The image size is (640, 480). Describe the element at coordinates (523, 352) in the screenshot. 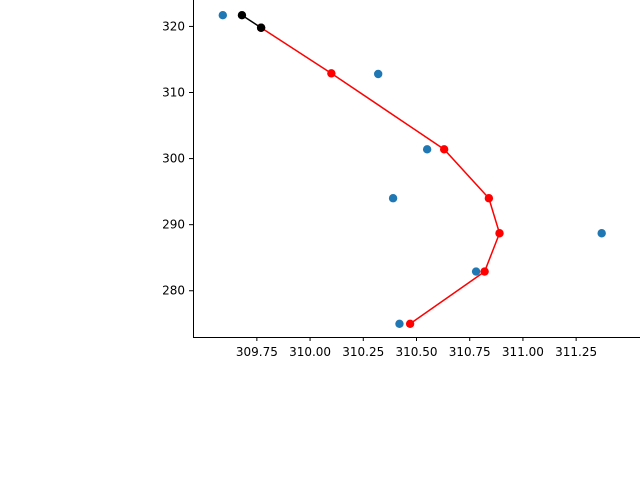

I see `x-tick-label: 311.00` at that location.